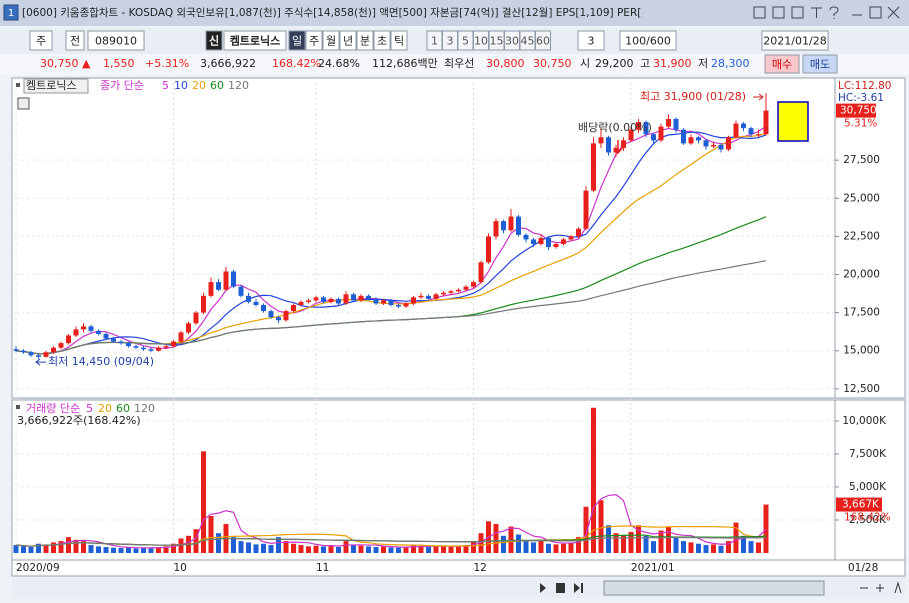 This screenshot has height=603, width=909. I want to click on x-tick-label: 2020/09, so click(38, 568).